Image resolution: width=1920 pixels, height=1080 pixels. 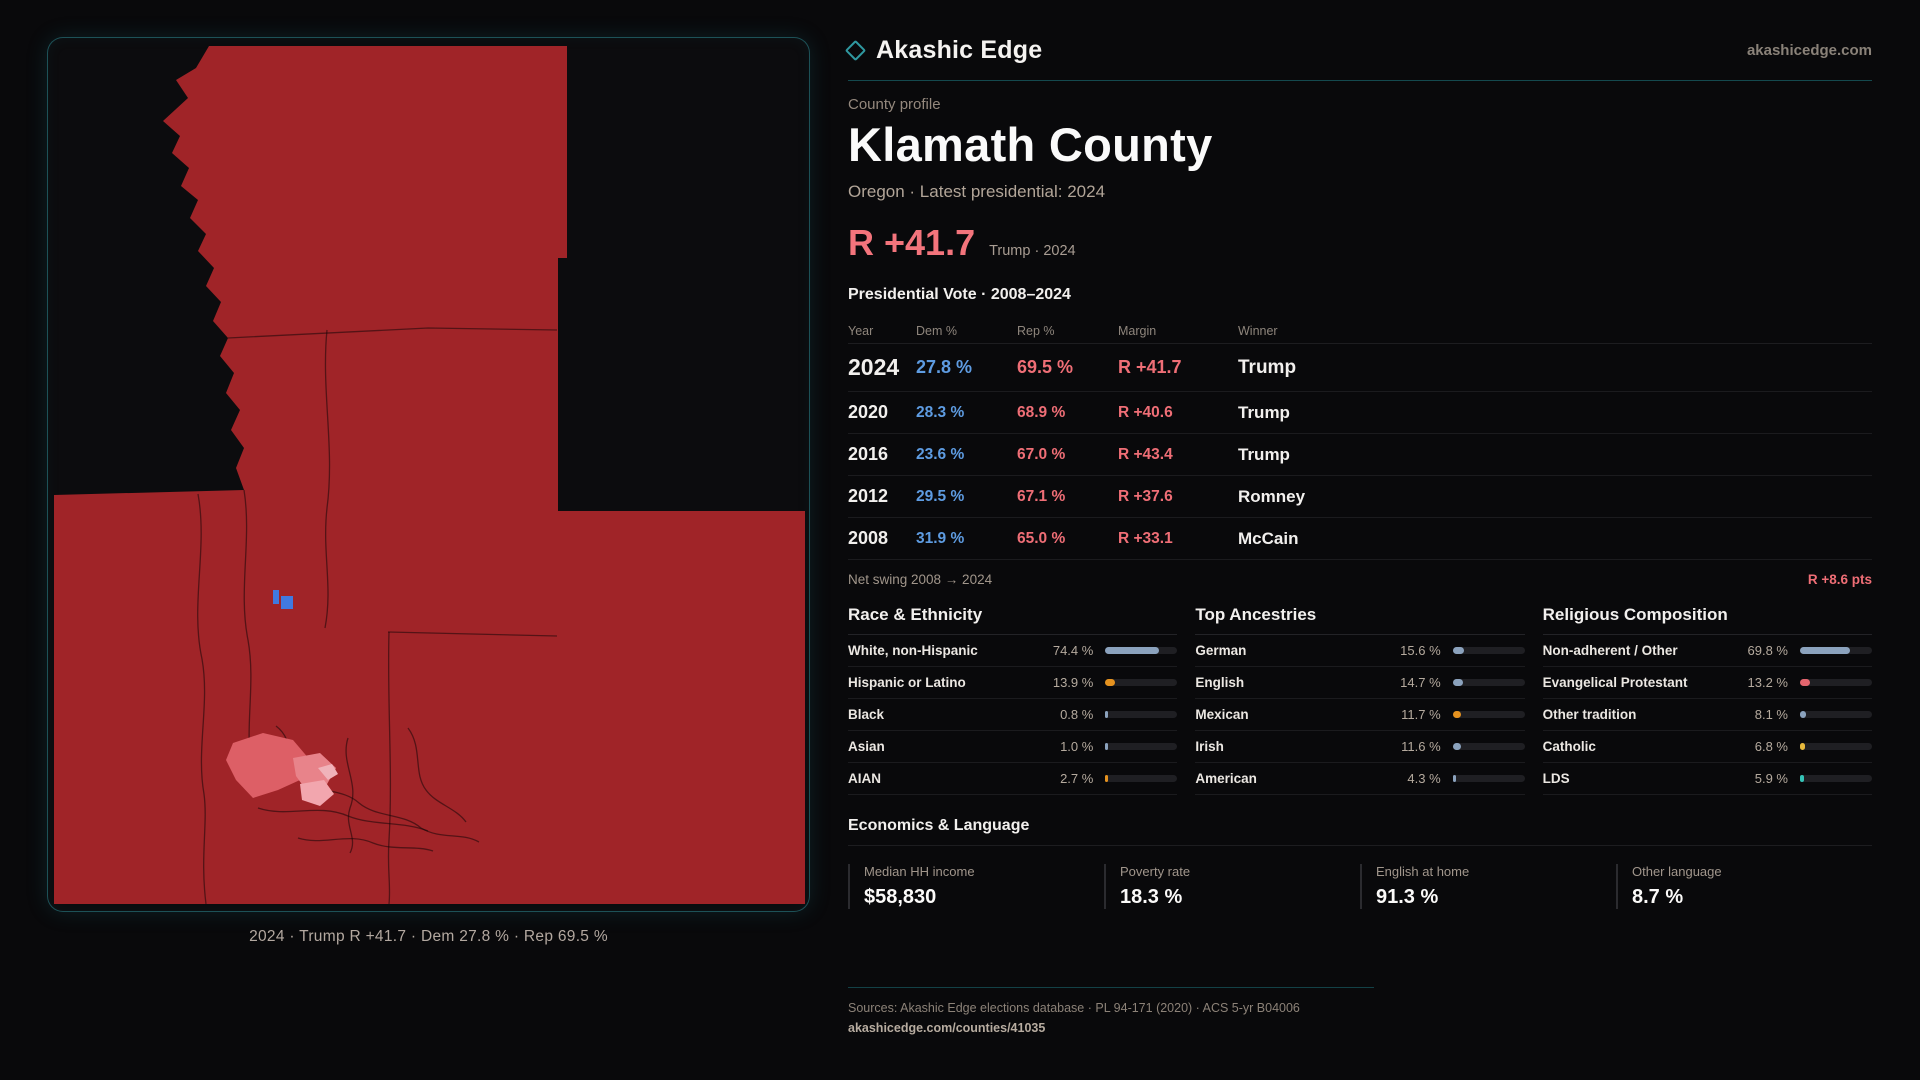 I want to click on demographic-row: Hispanic or Latino 13.9 %, so click(x=1013, y=683).